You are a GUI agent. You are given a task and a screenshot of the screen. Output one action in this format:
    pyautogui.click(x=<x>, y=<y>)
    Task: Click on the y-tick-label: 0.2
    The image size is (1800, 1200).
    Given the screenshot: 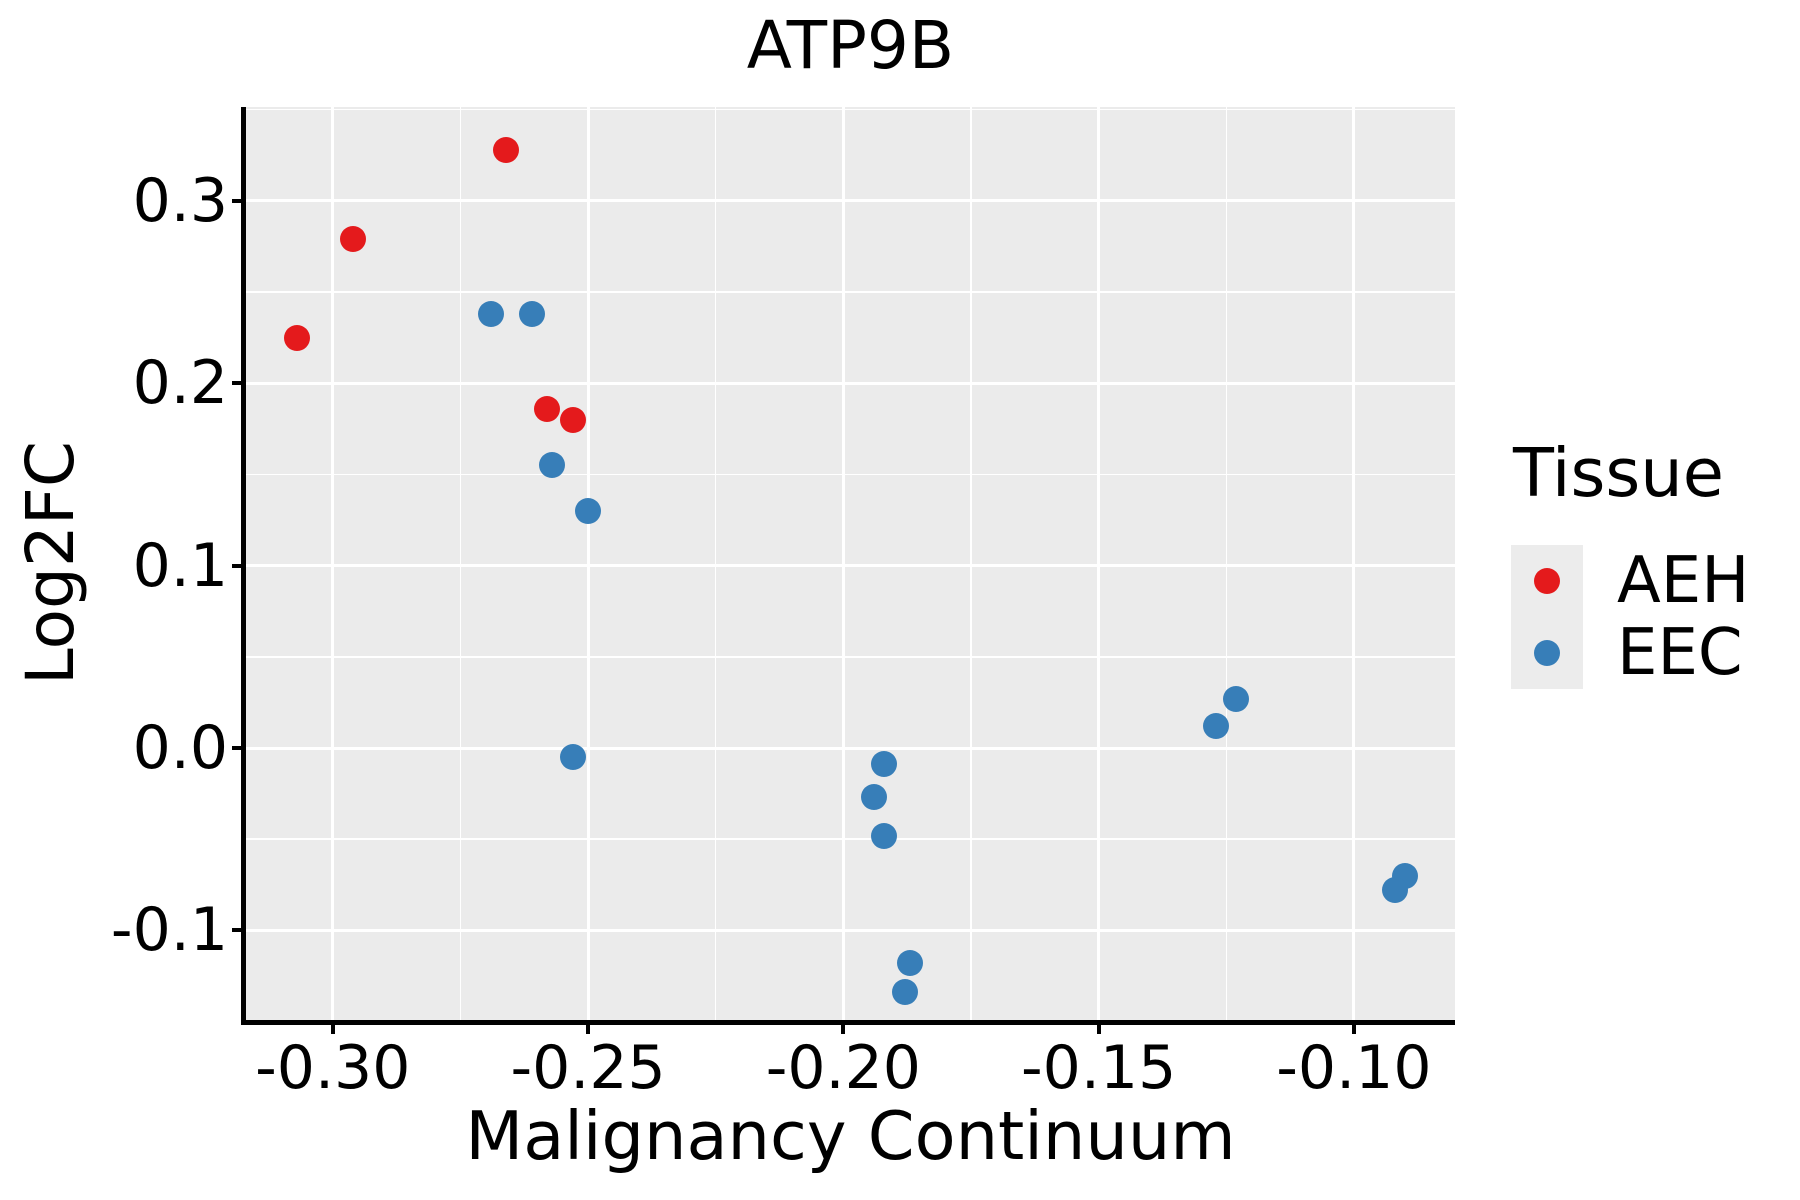 What is the action you would take?
    pyautogui.click(x=180, y=383)
    